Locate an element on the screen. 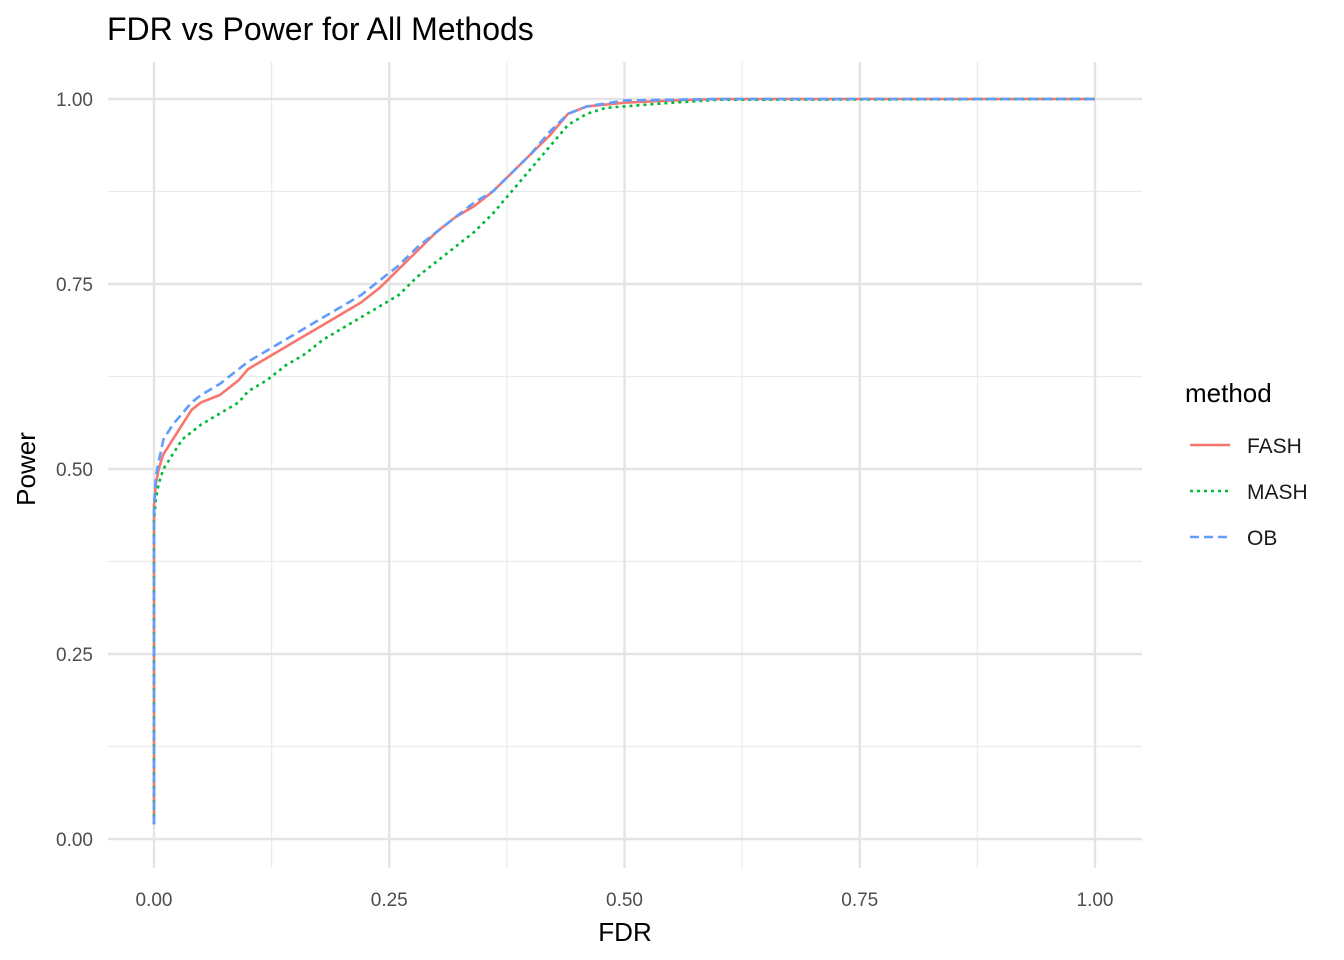 This screenshot has width=1344, height=960. legend-label-ob: OB is located at coordinates (1262, 538).